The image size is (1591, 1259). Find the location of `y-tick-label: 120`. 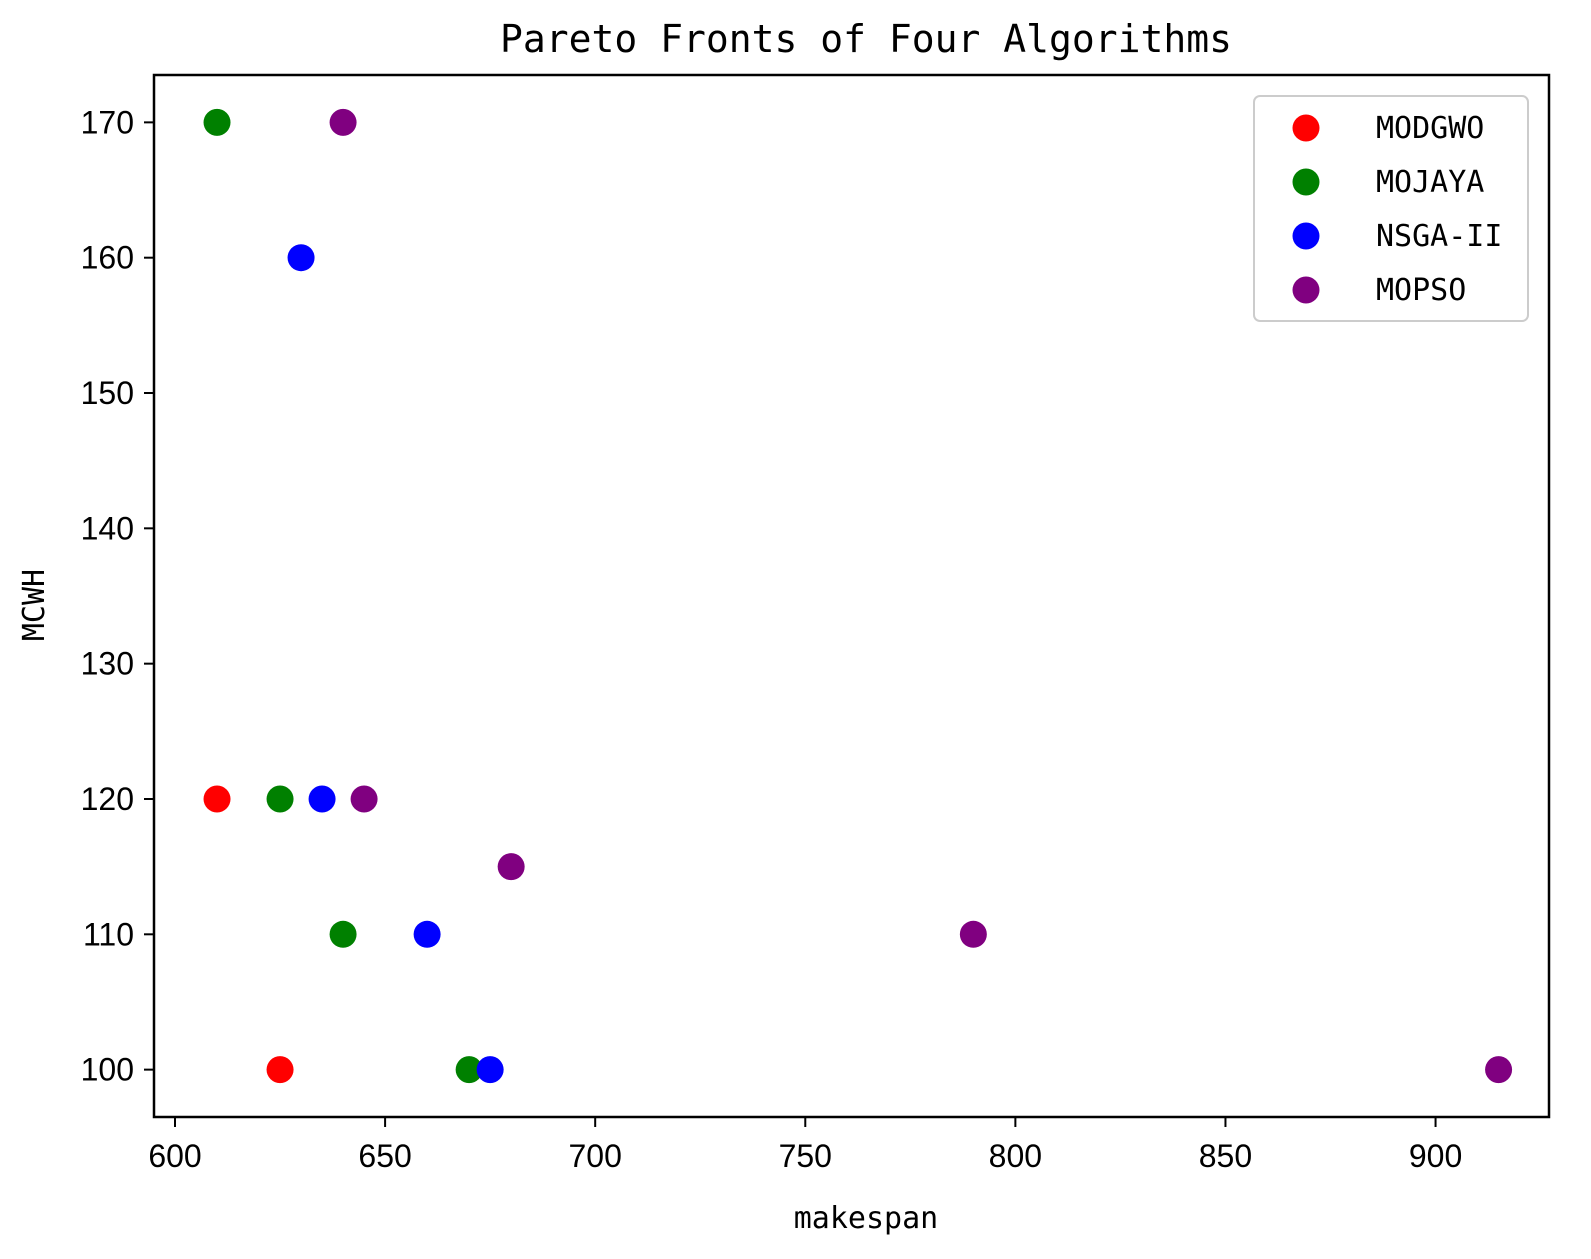

y-tick-label: 120 is located at coordinates (107, 799).